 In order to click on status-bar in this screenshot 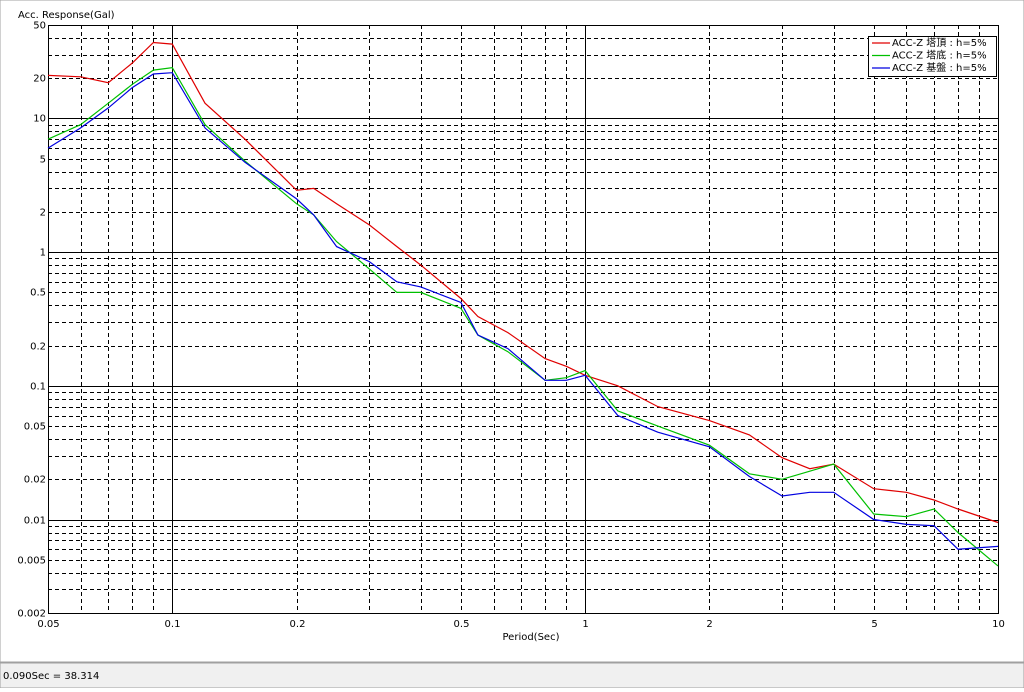, I will do `click(512, 675)`.